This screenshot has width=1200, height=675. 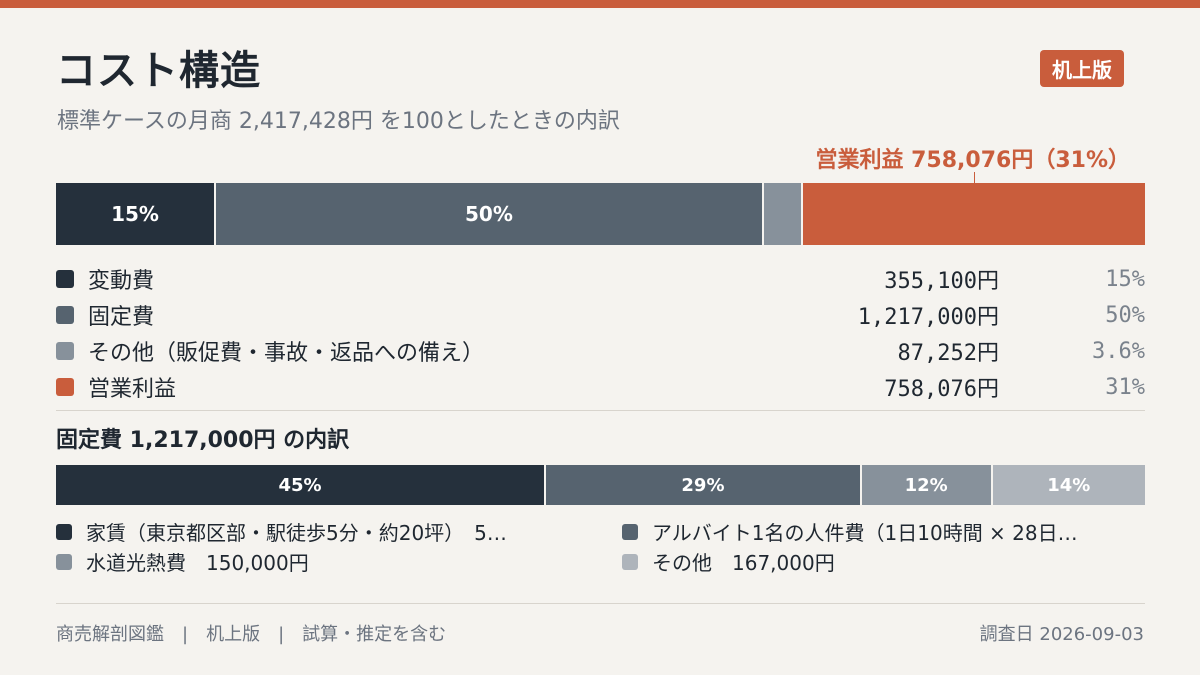 I want to click on legend-row: その他（販促費・事故・返品への備え） 87,252円 3.6%, so click(x=600, y=351).